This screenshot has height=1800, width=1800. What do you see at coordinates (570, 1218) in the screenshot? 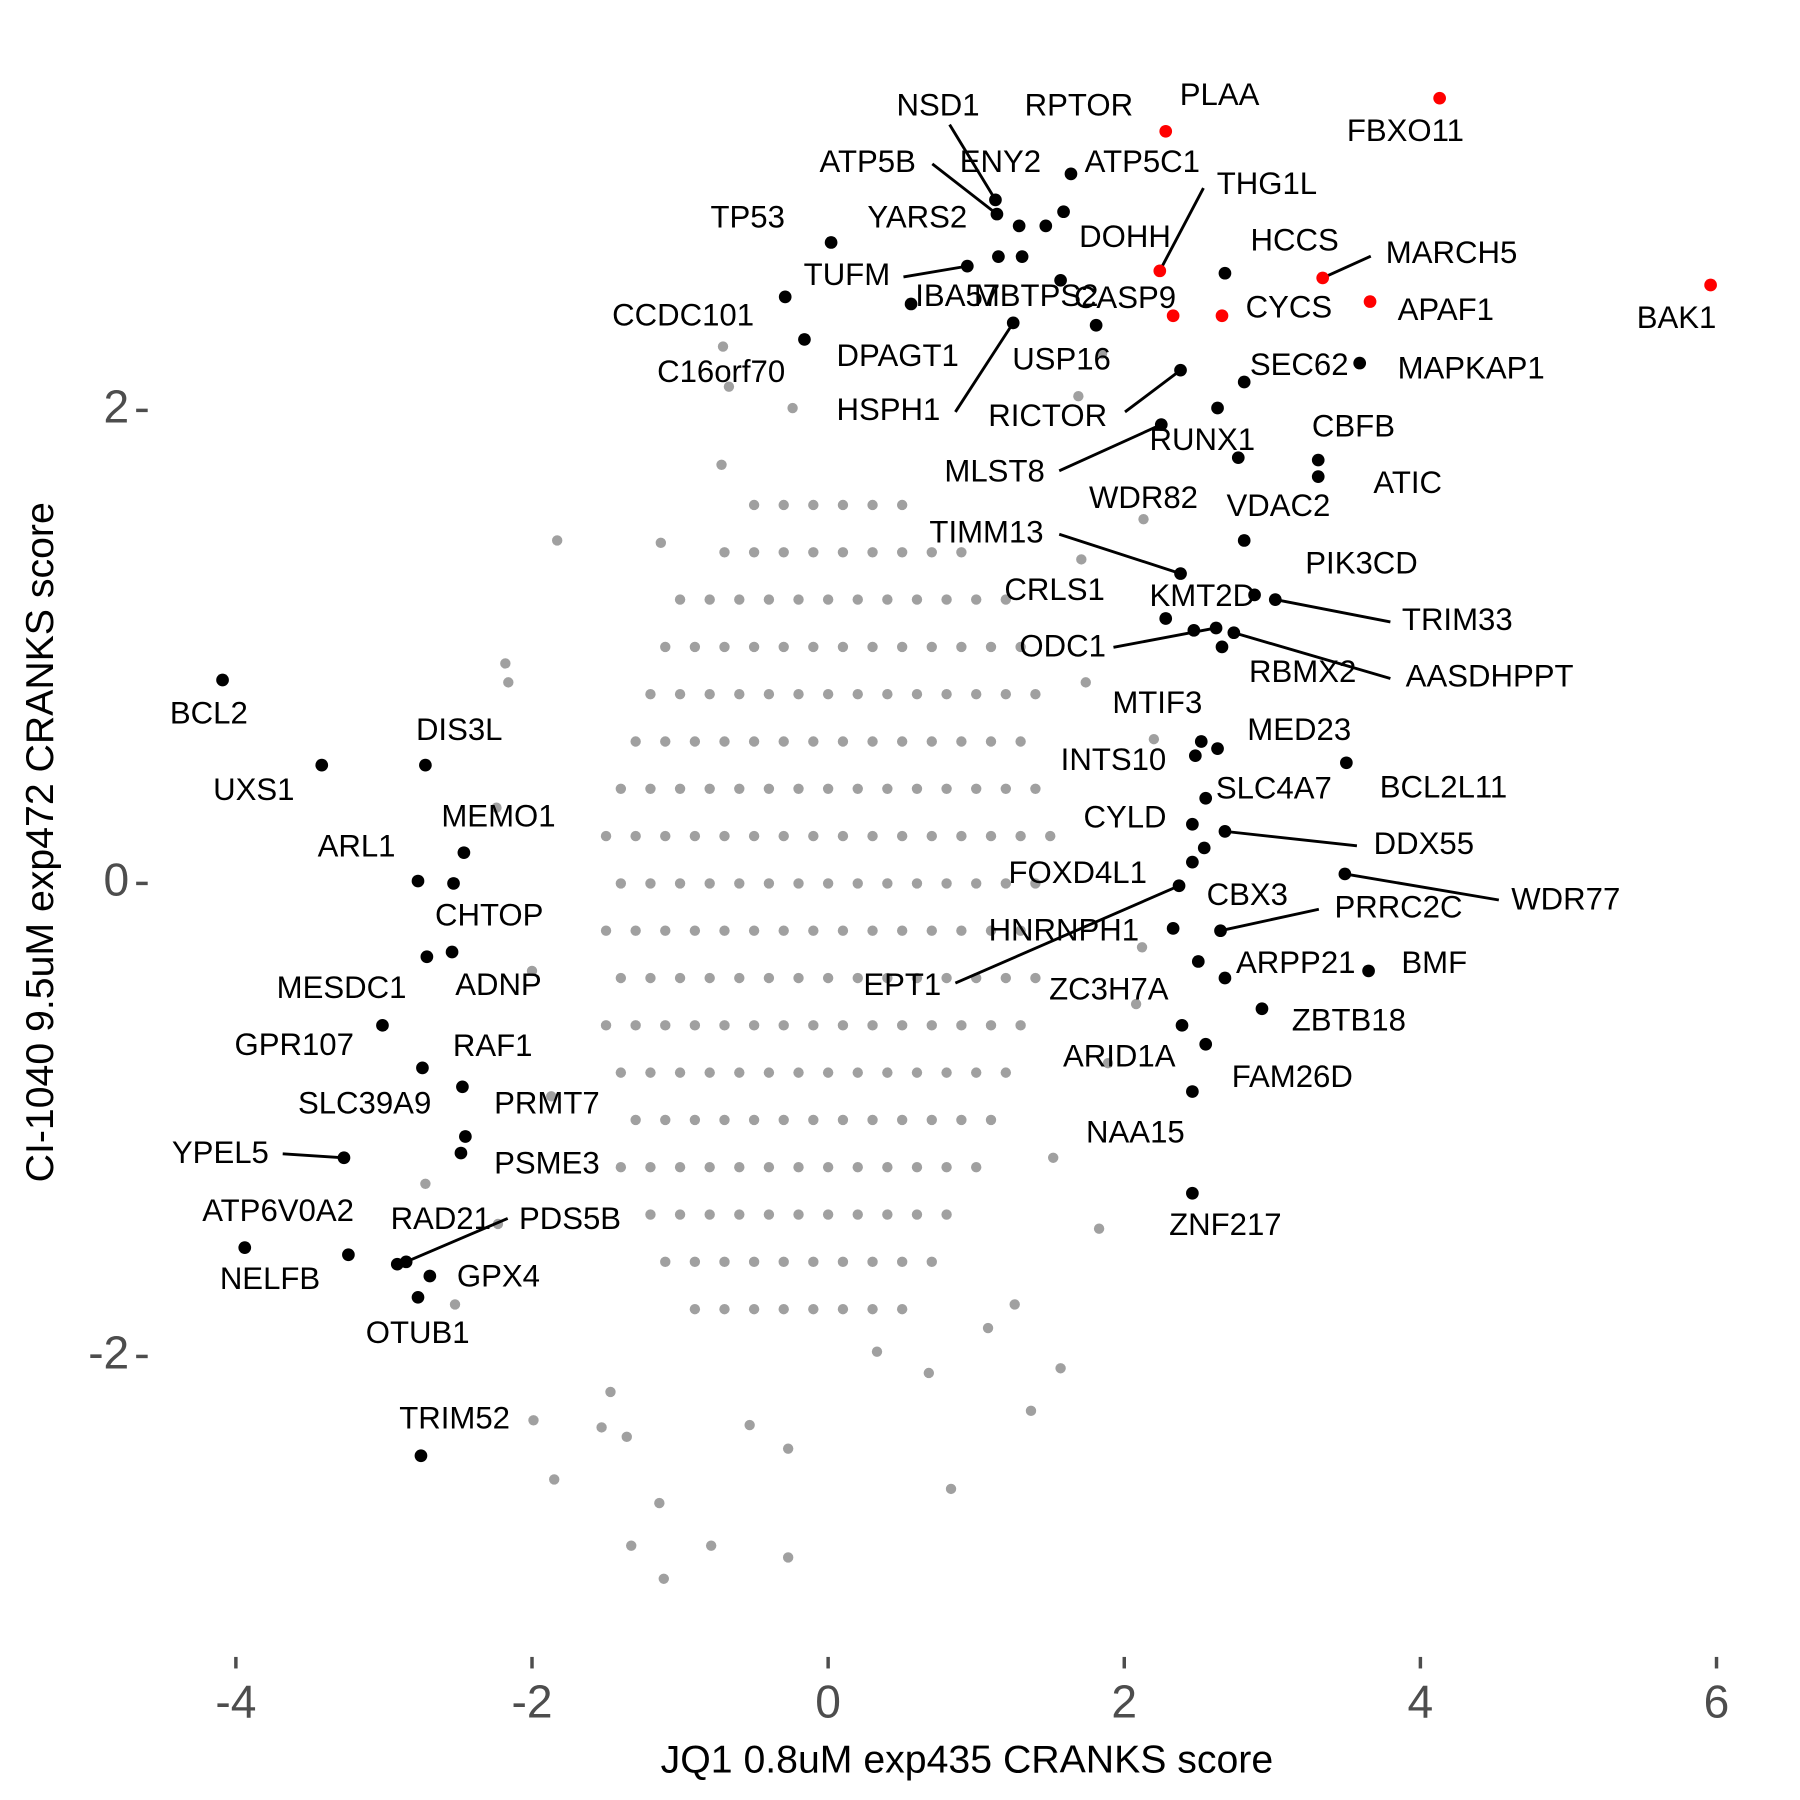
I see `gene-label: PDS5B` at bounding box center [570, 1218].